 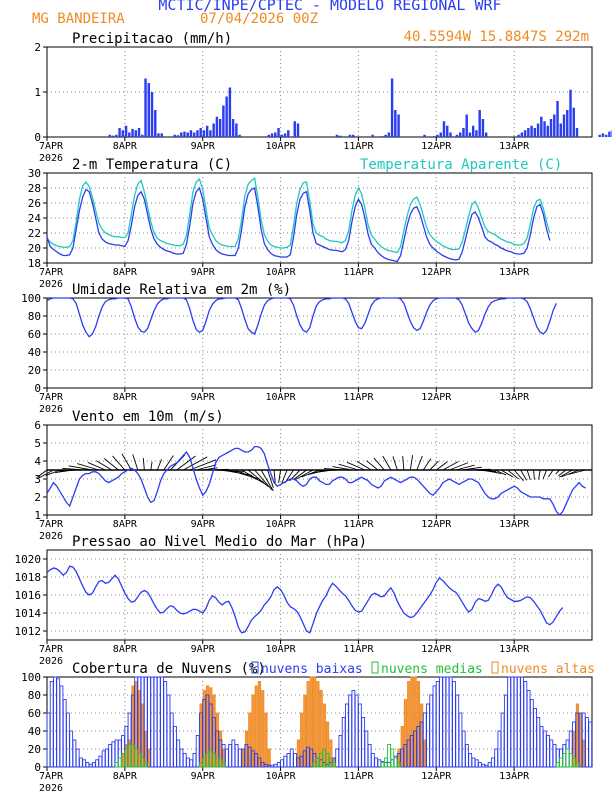 What do you see at coordinates (34, 263) in the screenshot?
I see `y-tick-label: 18` at bounding box center [34, 263].